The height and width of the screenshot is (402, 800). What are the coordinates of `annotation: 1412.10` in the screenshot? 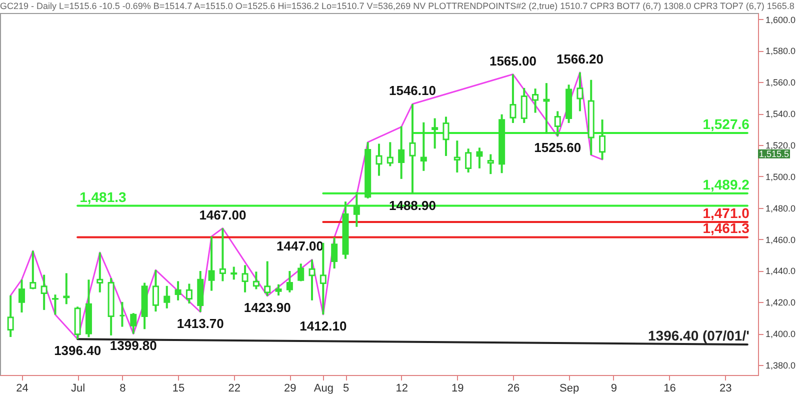 It's located at (323, 326).